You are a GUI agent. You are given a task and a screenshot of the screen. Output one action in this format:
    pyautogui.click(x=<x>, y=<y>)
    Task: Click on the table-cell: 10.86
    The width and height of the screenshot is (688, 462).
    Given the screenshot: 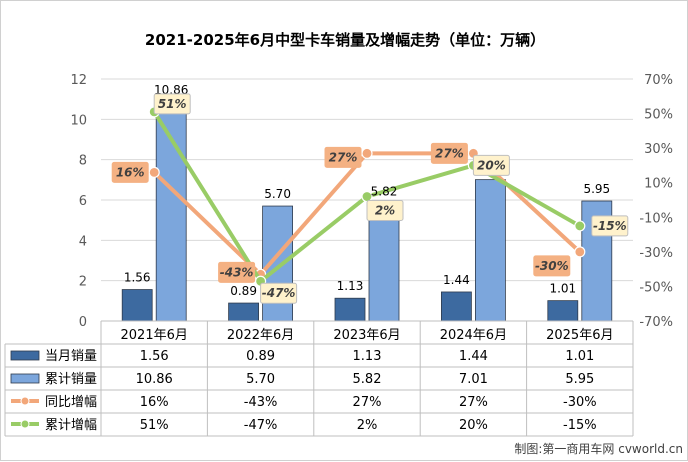 What is the action you would take?
    pyautogui.click(x=154, y=379)
    